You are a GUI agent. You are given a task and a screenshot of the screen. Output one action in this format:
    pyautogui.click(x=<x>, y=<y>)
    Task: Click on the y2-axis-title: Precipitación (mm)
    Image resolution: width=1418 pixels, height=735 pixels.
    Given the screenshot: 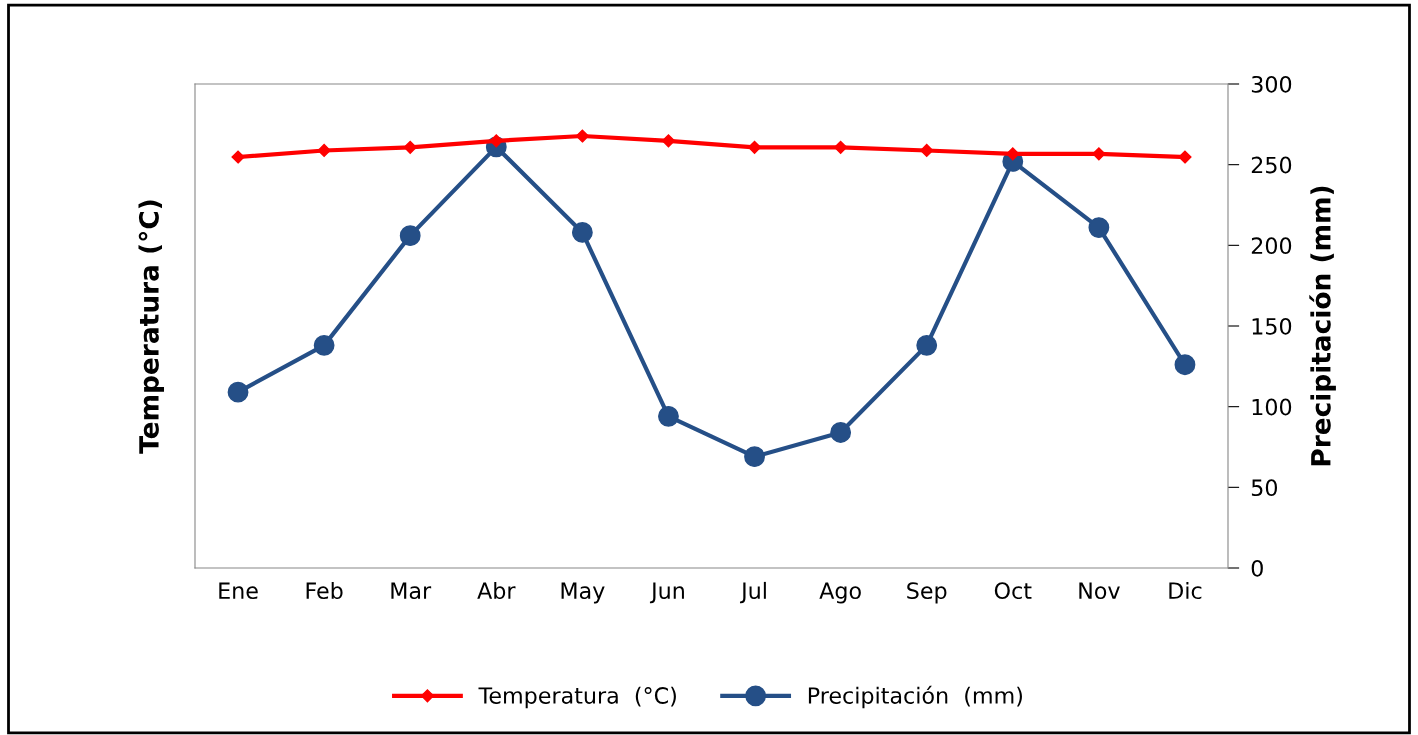 What is the action you would take?
    pyautogui.click(x=1322, y=326)
    